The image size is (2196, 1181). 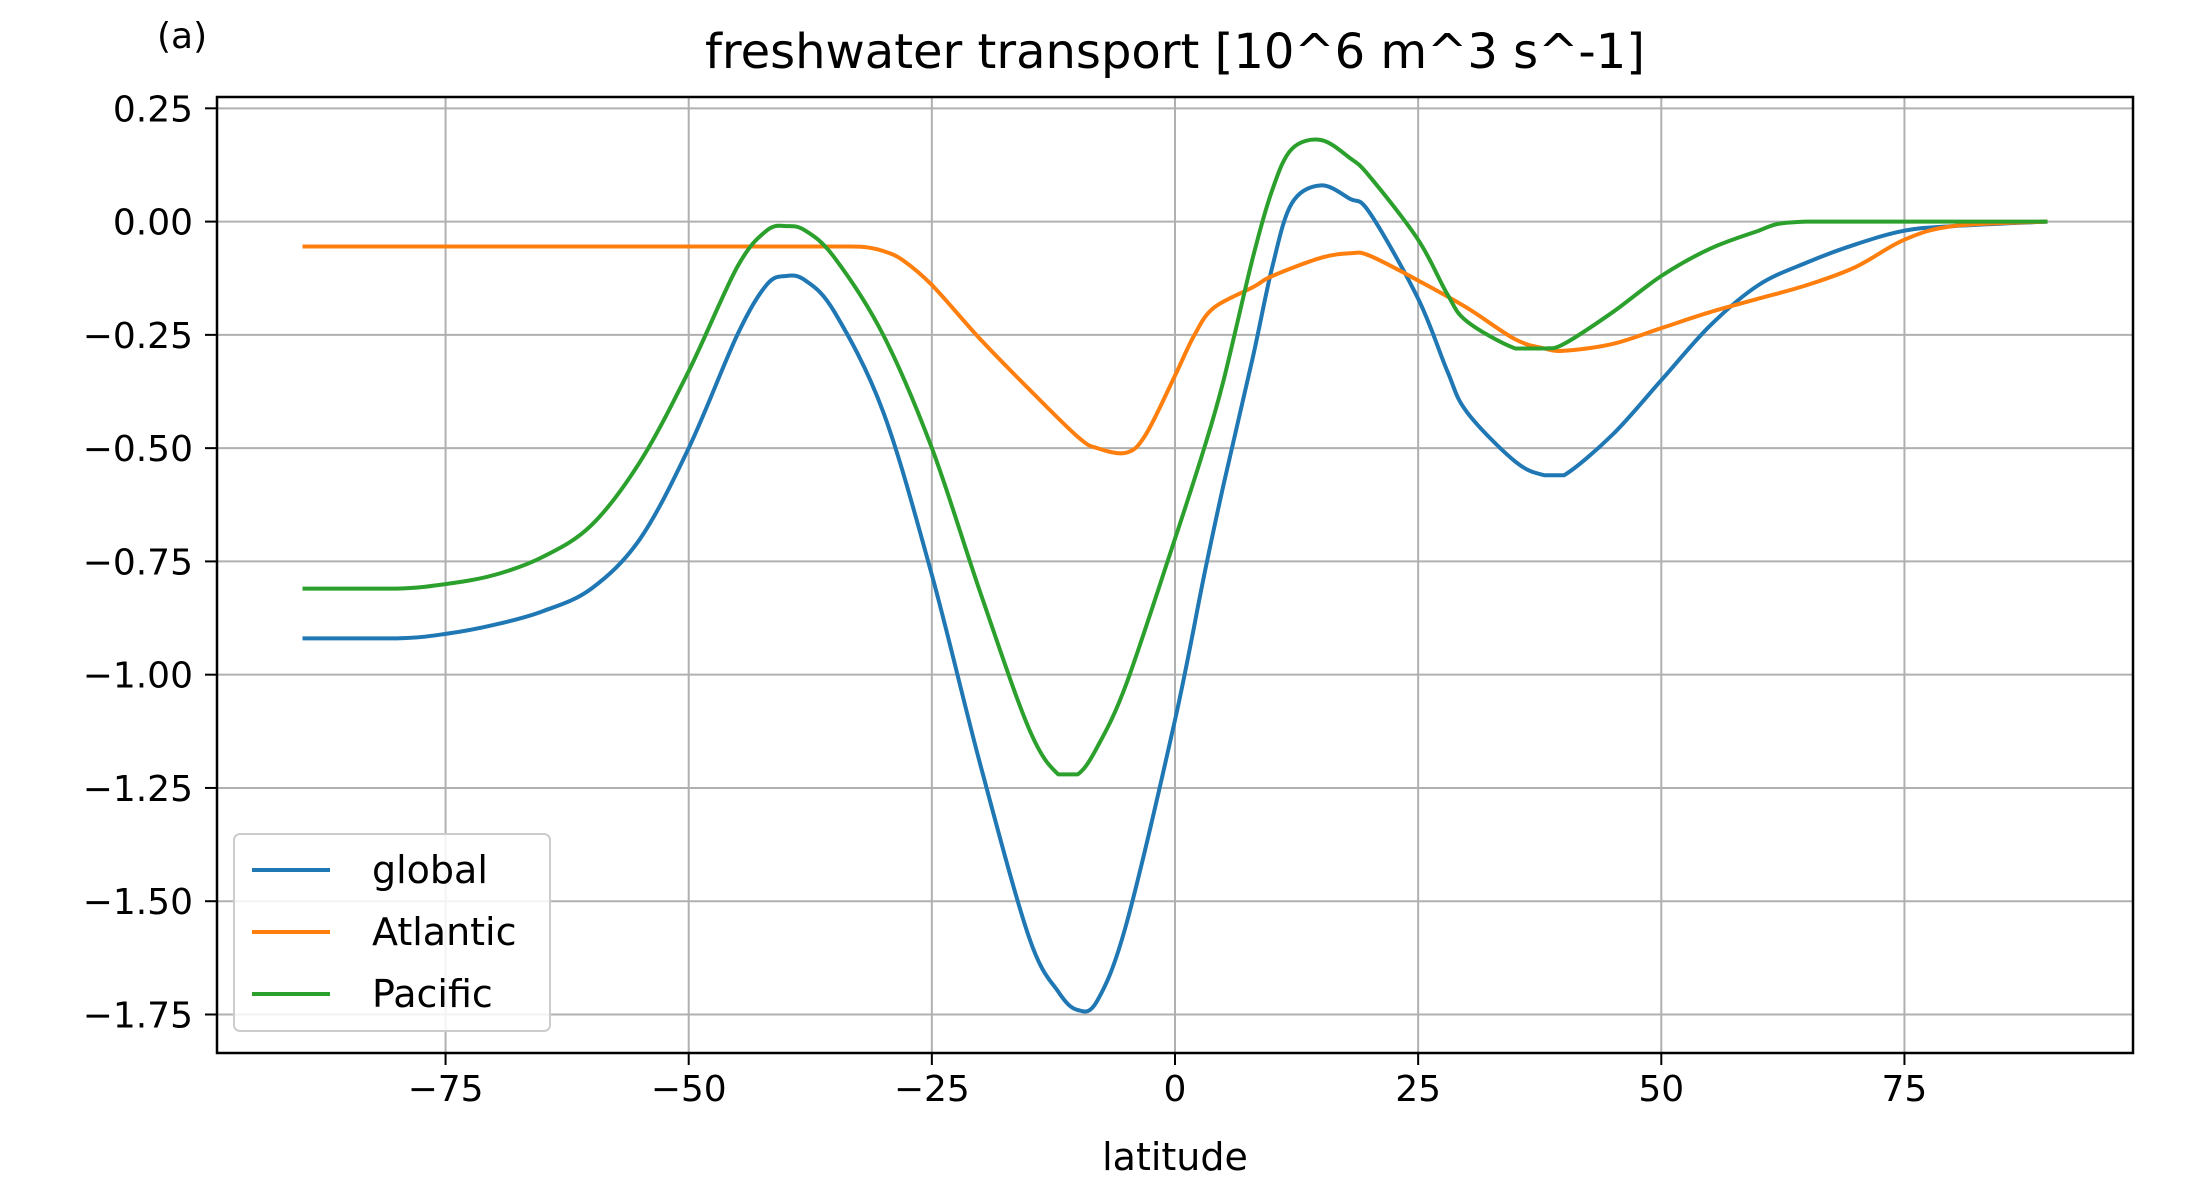 What do you see at coordinates (138, 789) in the screenshot?
I see `y-tick-label: −1.25` at bounding box center [138, 789].